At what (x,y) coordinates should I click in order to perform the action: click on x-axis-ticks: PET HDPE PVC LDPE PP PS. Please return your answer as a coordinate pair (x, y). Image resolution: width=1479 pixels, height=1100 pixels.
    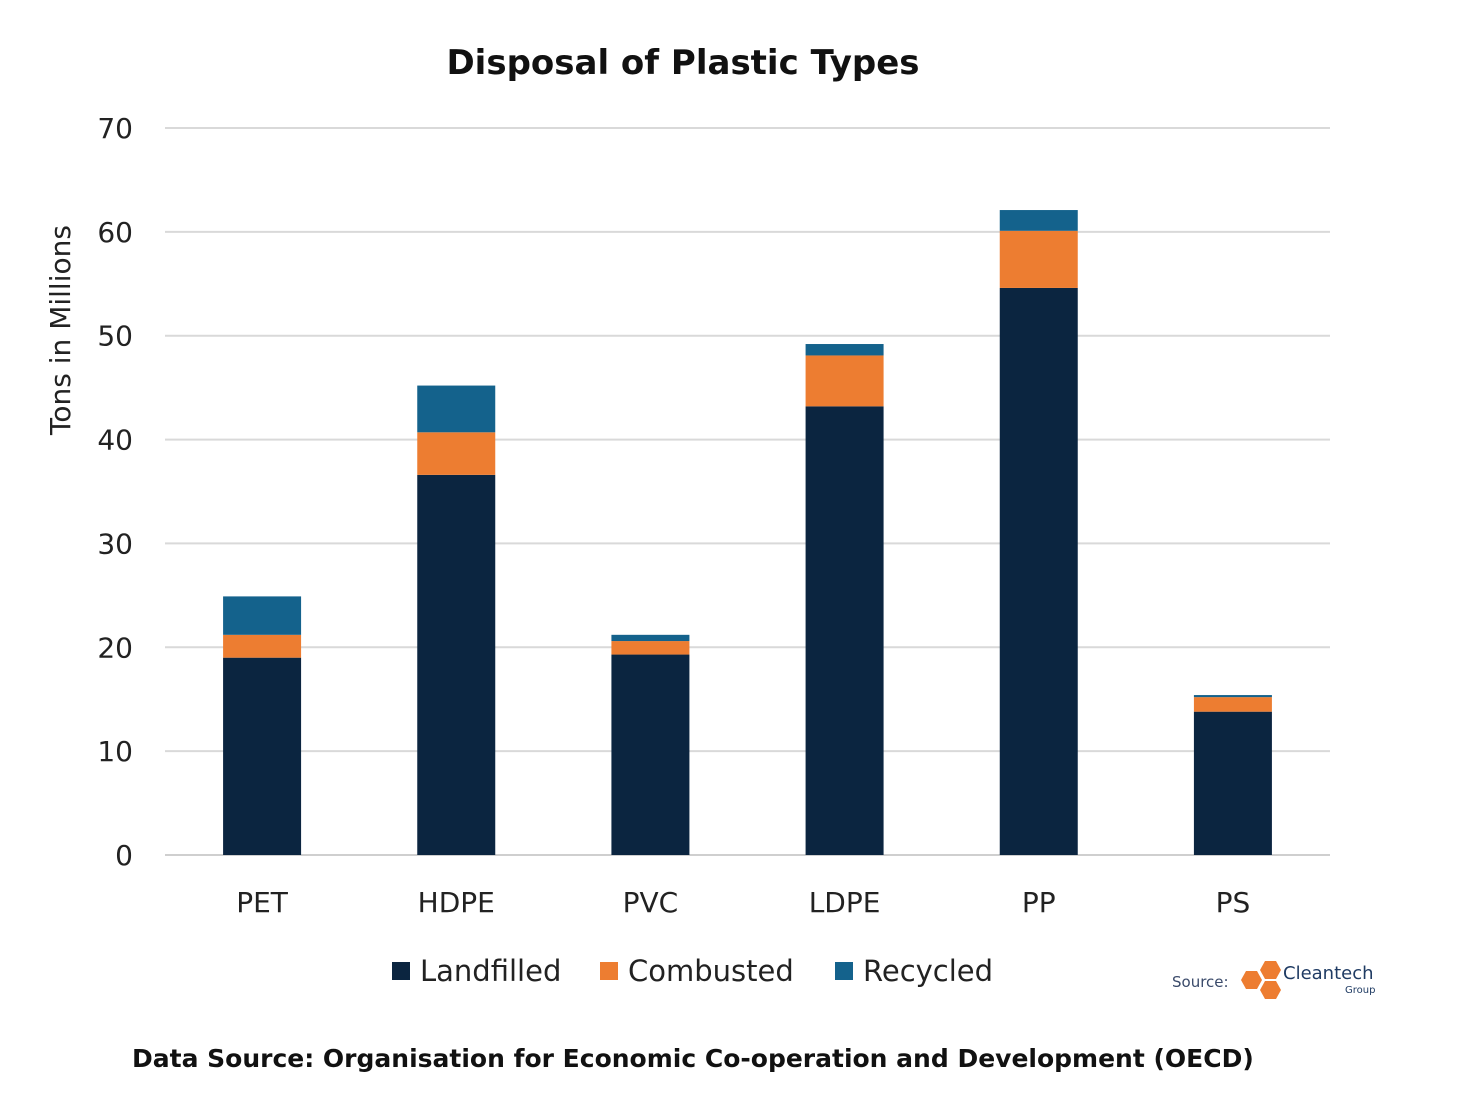
    Looking at the image, I should click on (743, 902).